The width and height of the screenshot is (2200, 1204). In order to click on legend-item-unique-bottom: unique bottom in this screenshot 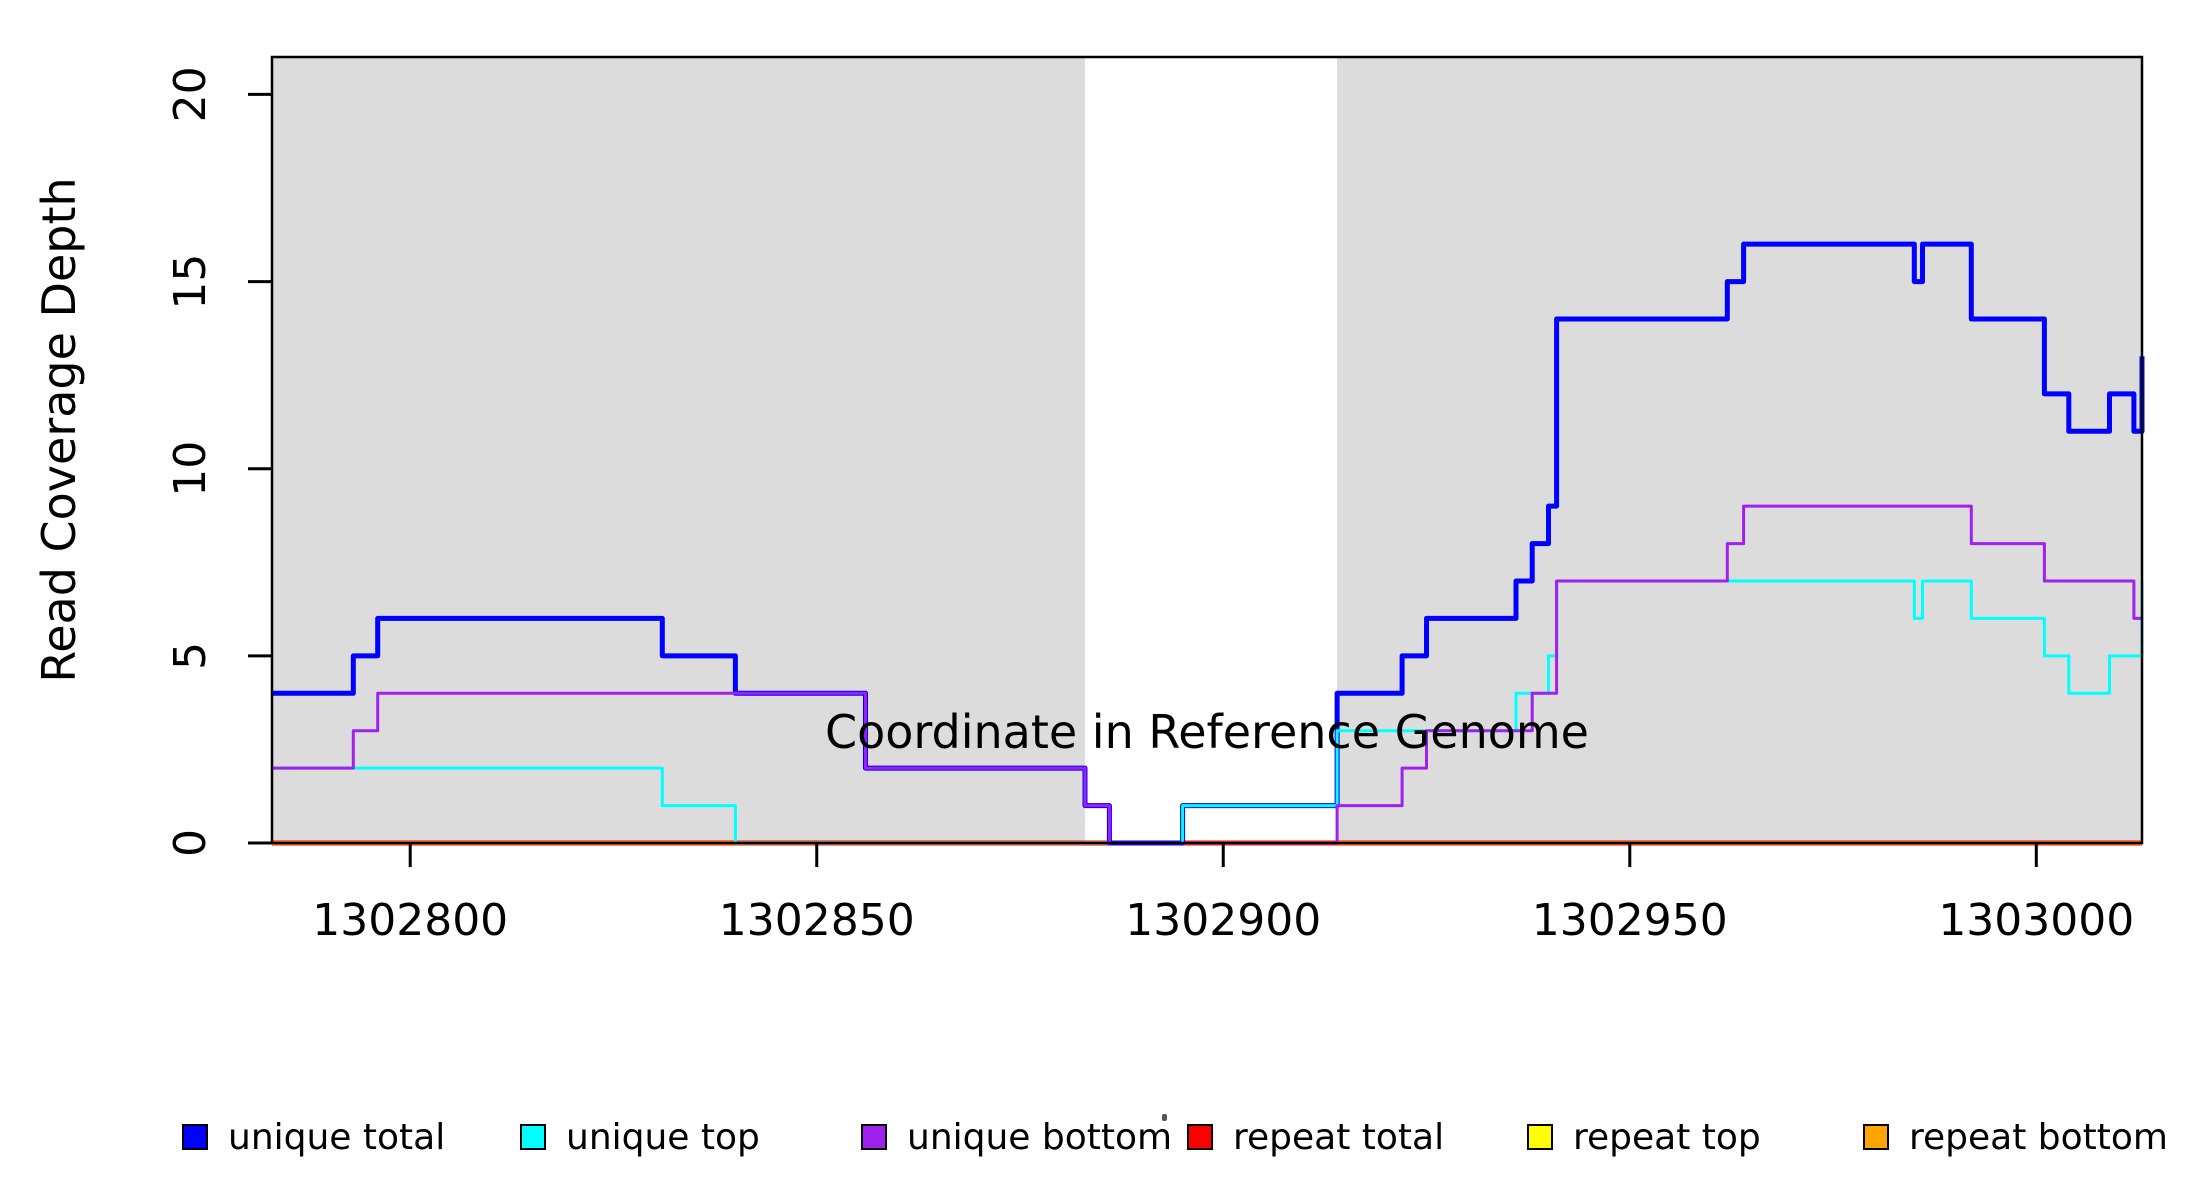, I will do `click(1016, 1137)`.